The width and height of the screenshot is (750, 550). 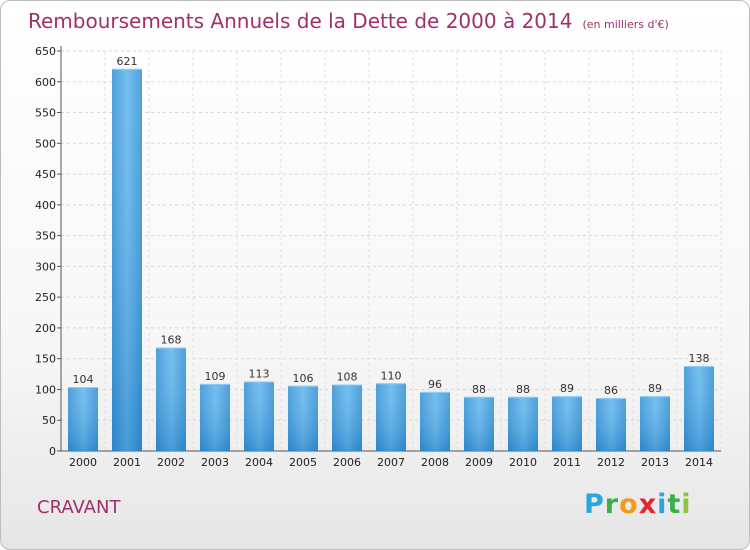 What do you see at coordinates (171, 340) in the screenshot?
I see `data-label: 168` at bounding box center [171, 340].